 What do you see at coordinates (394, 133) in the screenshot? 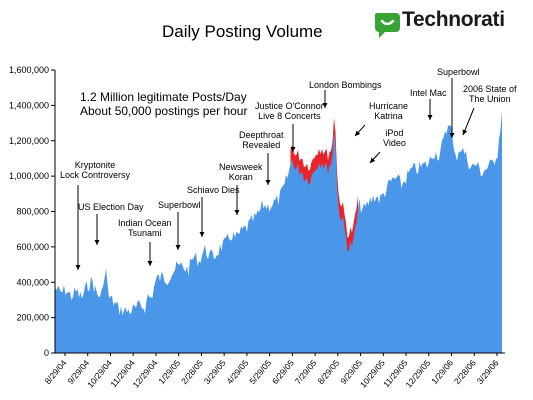
I see `annotation-ipod-line: iPod` at bounding box center [394, 133].